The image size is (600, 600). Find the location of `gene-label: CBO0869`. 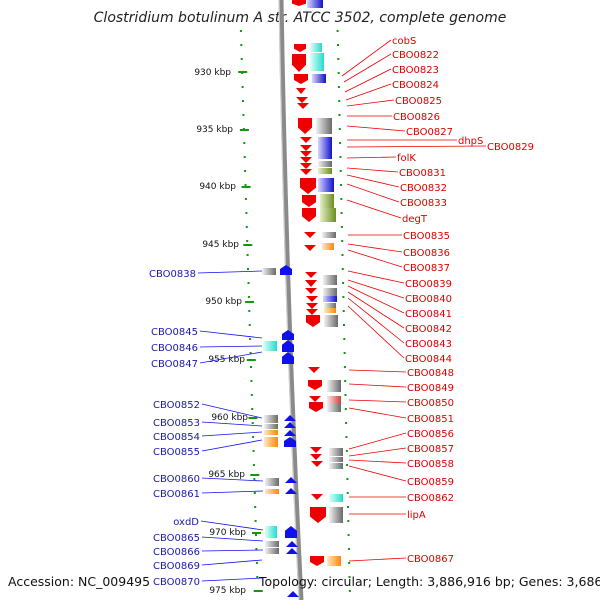

gene-label: CBO0869 is located at coordinates (176, 566).